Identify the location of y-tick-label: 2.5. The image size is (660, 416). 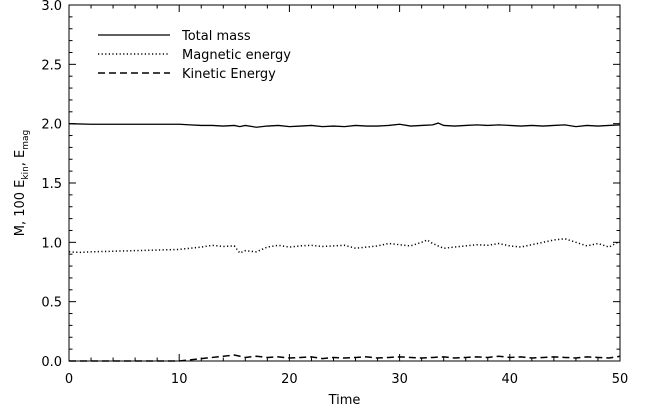
(51, 65).